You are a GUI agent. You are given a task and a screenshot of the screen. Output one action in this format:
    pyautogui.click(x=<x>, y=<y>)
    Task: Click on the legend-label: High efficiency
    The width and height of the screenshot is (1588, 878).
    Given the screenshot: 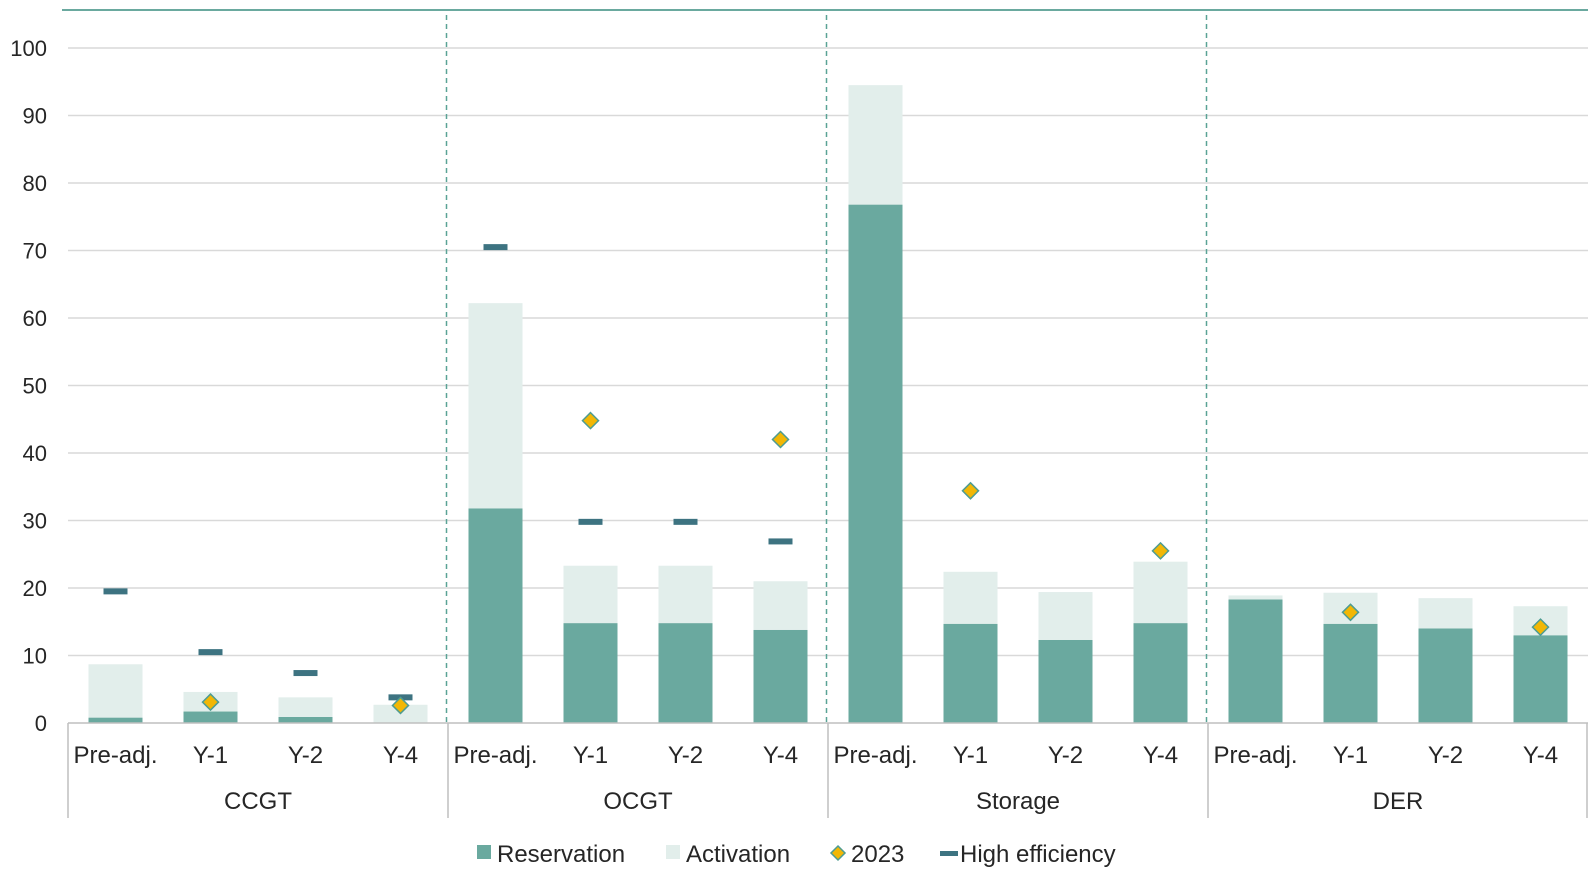 What is the action you would take?
    pyautogui.click(x=1038, y=854)
    